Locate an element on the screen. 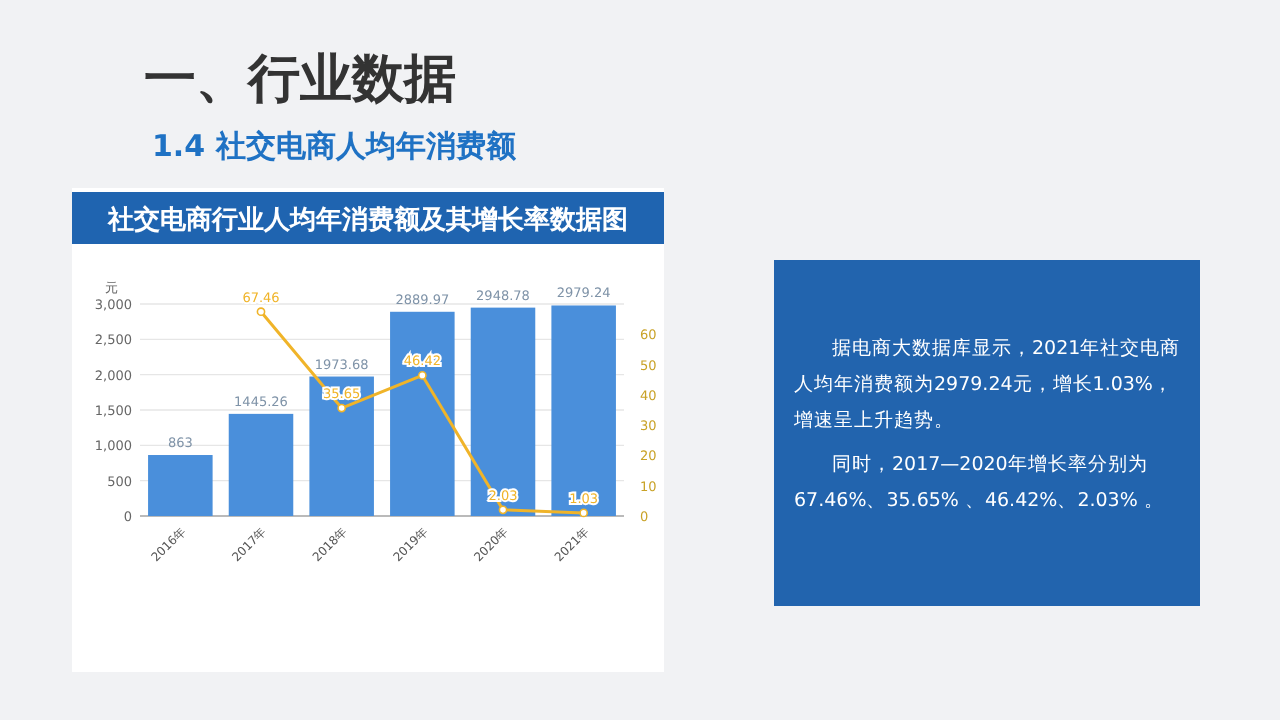 The height and width of the screenshot is (720, 1280). text: 据电商大数据库显示，2021年社交电商人均年消费额为2979.24元，增长1.03%，增速呈上升趋势。 is located at coordinates (988, 386).